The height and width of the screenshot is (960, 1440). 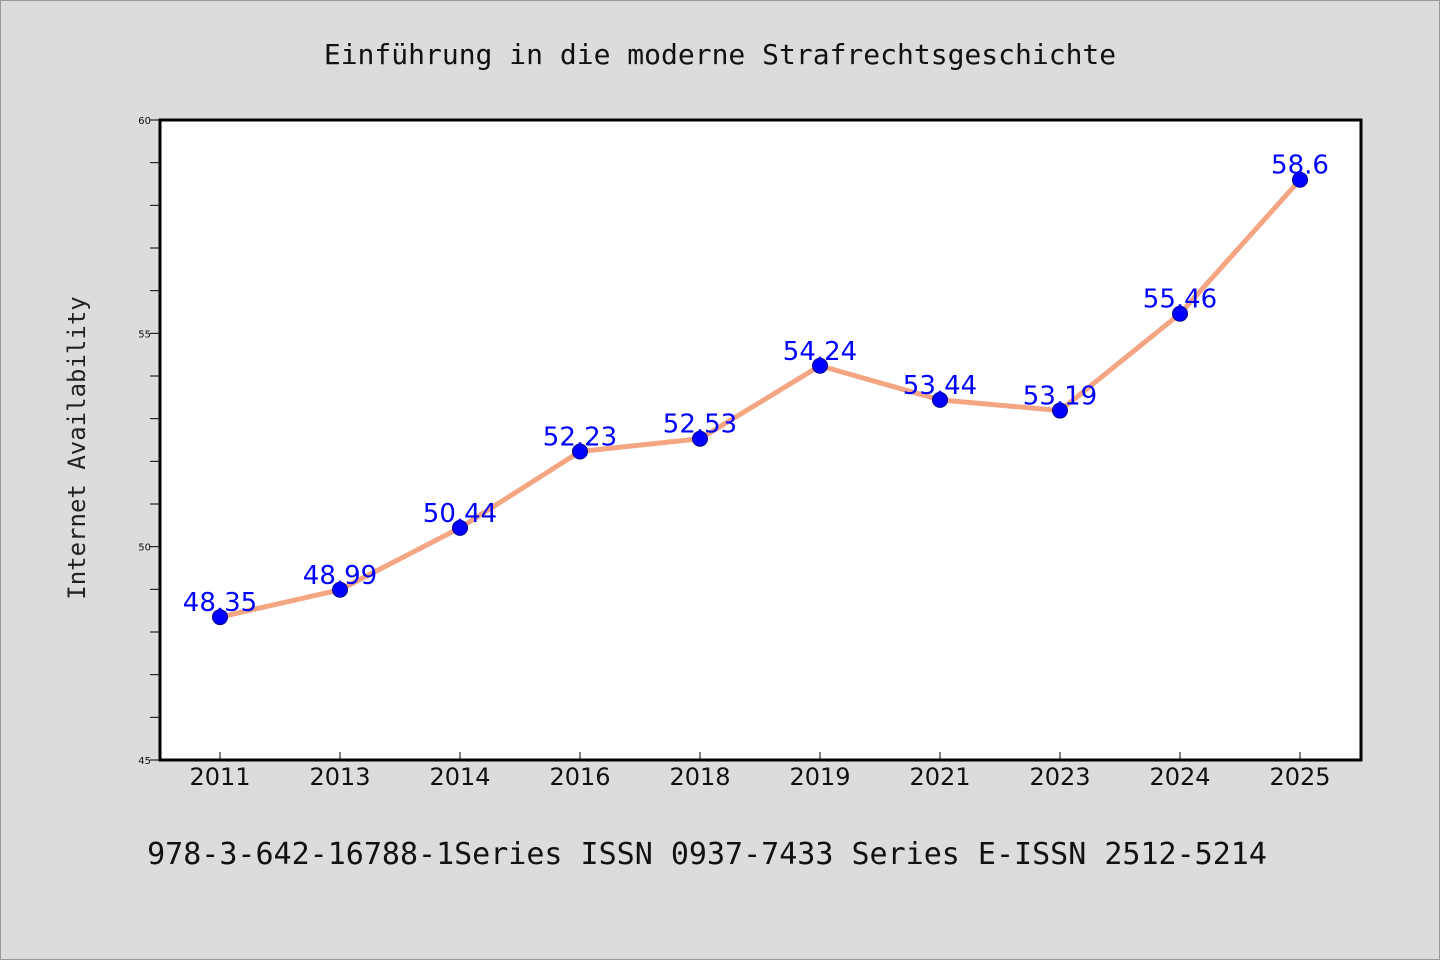 What do you see at coordinates (77, 447) in the screenshot?
I see `y-axis-label: Internet Availability` at bounding box center [77, 447].